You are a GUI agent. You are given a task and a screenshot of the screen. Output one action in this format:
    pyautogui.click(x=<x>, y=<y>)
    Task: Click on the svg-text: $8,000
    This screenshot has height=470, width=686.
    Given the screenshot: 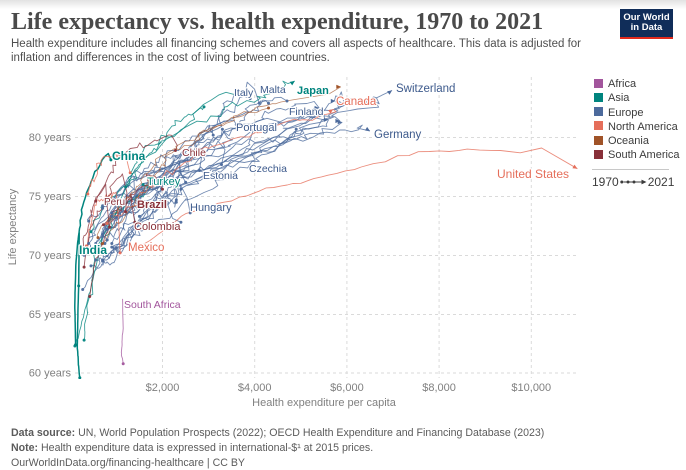 What is the action you would take?
    pyautogui.click(x=439, y=388)
    